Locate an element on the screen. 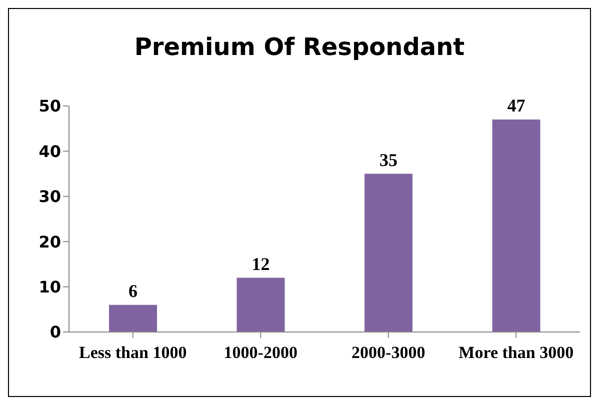 This screenshot has width=599, height=405. x-tick-label: 1000-2000 is located at coordinates (261, 352).